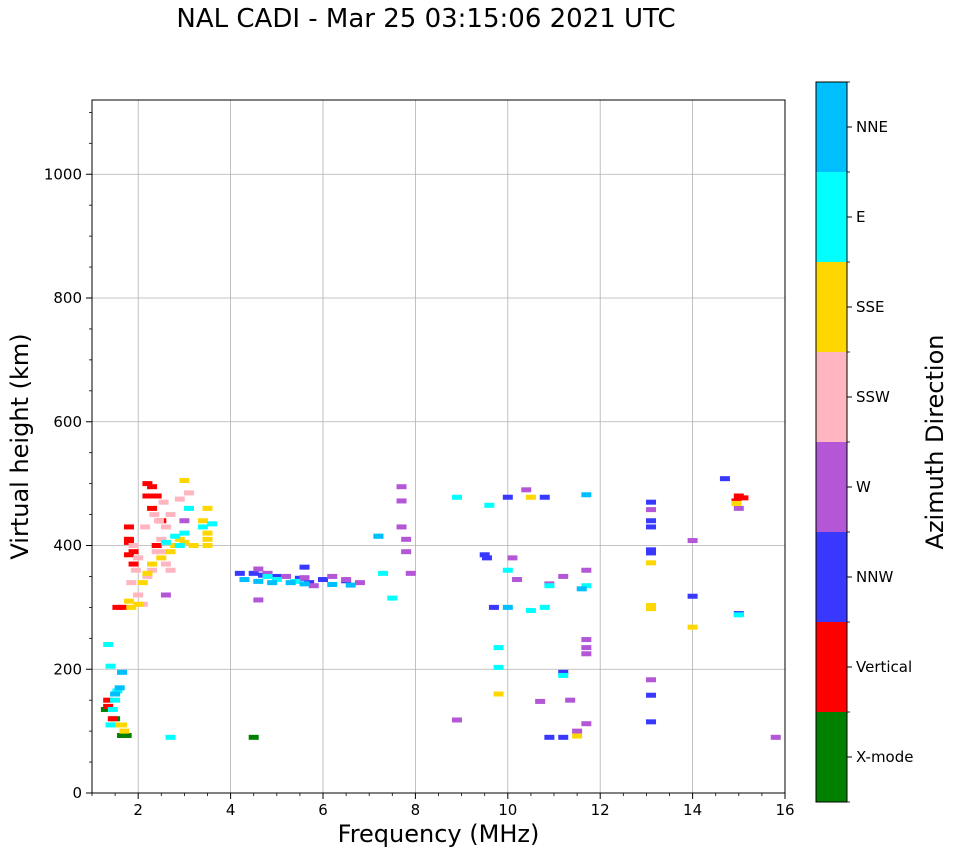  Describe the element at coordinates (692, 810) in the screenshot. I see `x-tick-label: 14` at that location.